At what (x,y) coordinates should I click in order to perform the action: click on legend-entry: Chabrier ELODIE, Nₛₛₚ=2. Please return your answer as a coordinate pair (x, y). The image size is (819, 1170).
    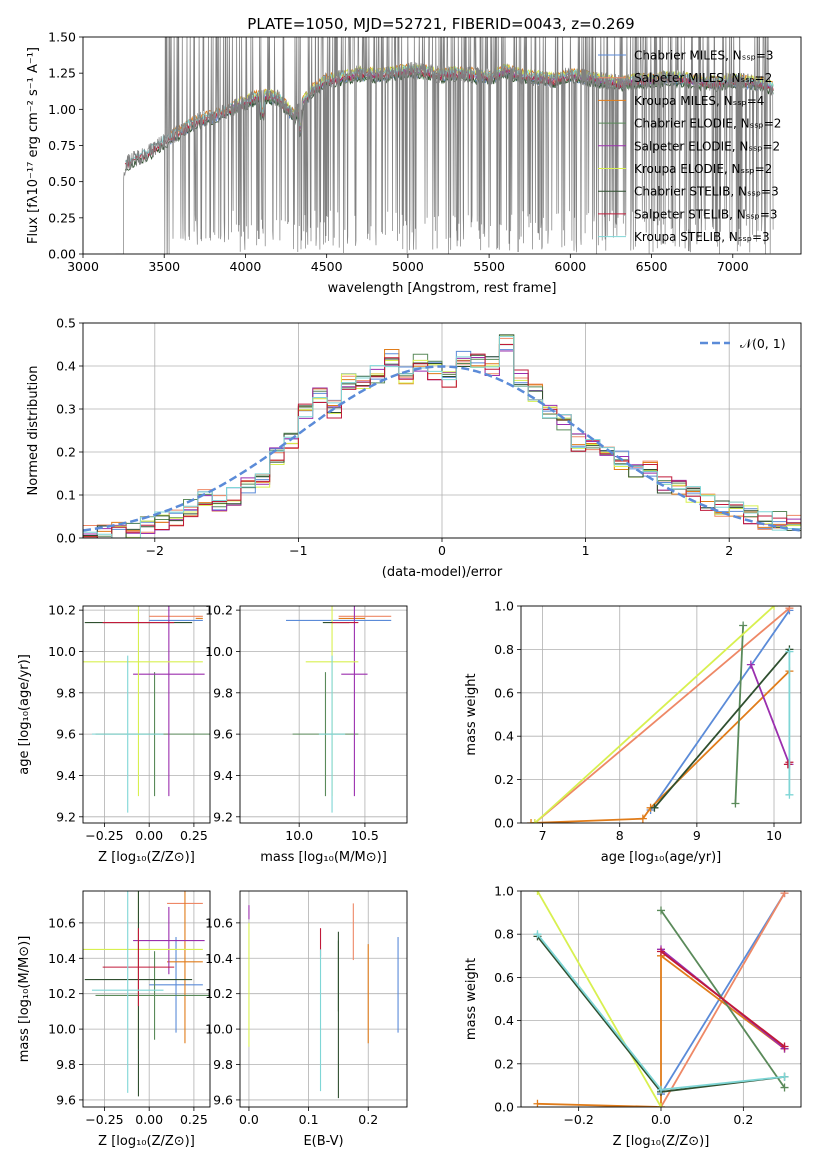
    Looking at the image, I should click on (707, 124).